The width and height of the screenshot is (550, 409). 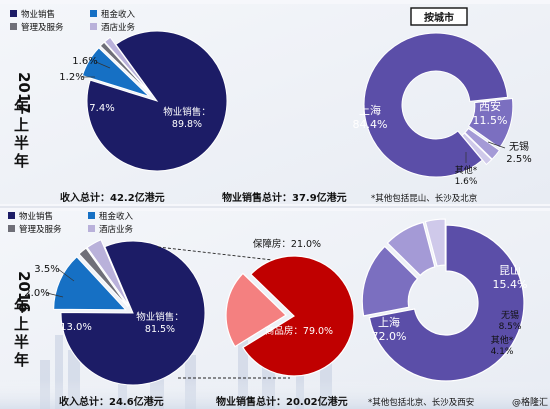 I want to click on pie-2016-revenue: 物业销售： 81.5% 13.0% 2.0% 3.5%, so click(x=115, y=312).